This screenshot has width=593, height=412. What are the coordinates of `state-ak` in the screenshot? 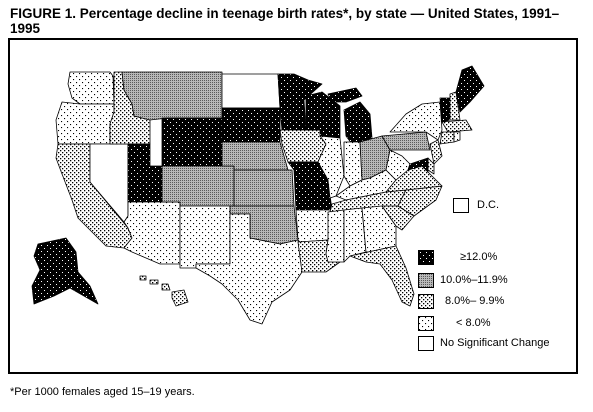 It's located at (65, 271).